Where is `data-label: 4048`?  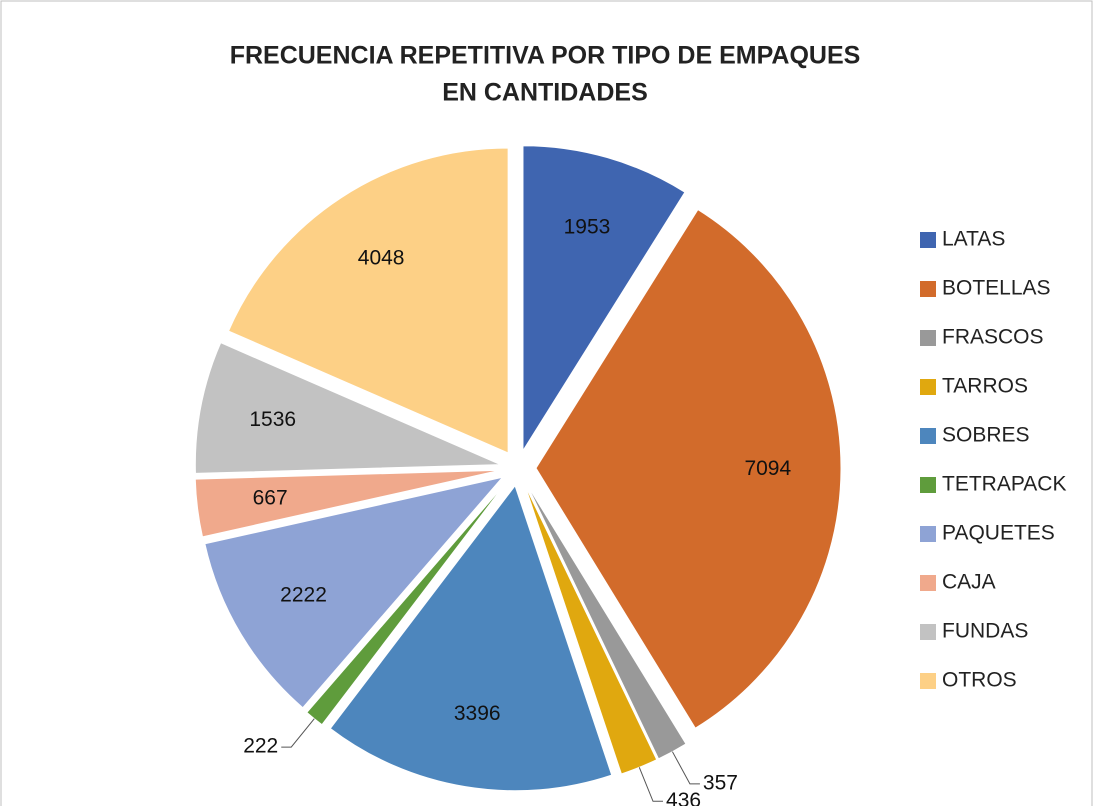
data-label: 4048 is located at coordinates (381, 258).